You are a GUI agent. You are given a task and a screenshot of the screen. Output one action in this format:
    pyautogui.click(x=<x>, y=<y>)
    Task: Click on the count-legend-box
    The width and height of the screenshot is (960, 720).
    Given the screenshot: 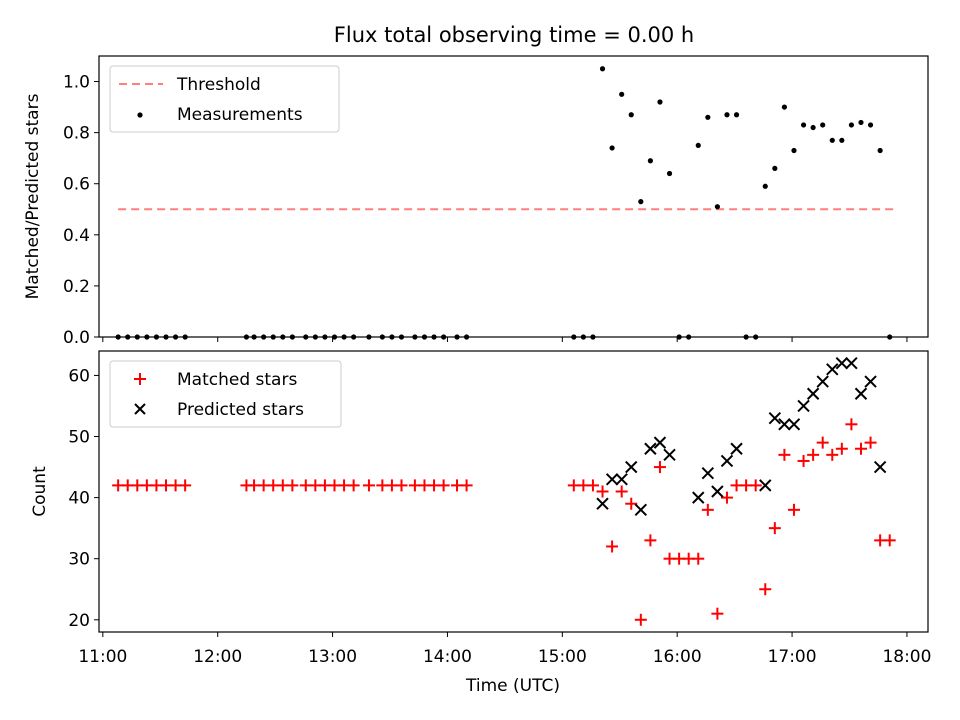 What is the action you would take?
    pyautogui.click(x=225, y=394)
    